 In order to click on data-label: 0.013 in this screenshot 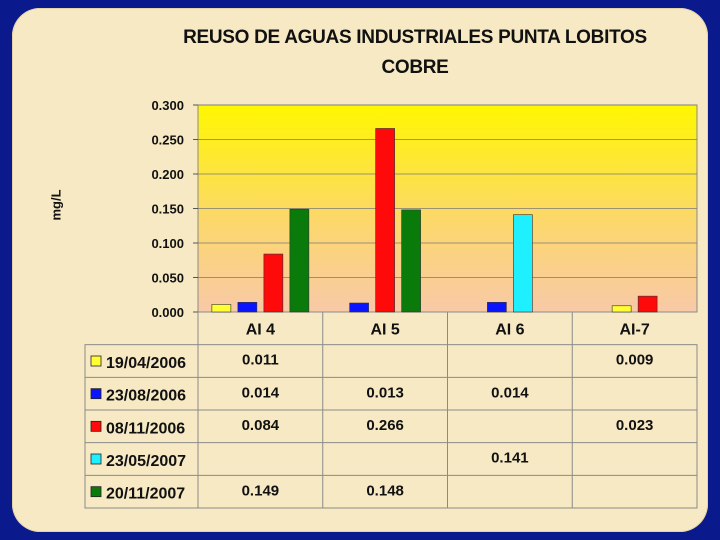, I will do `click(385, 392)`.